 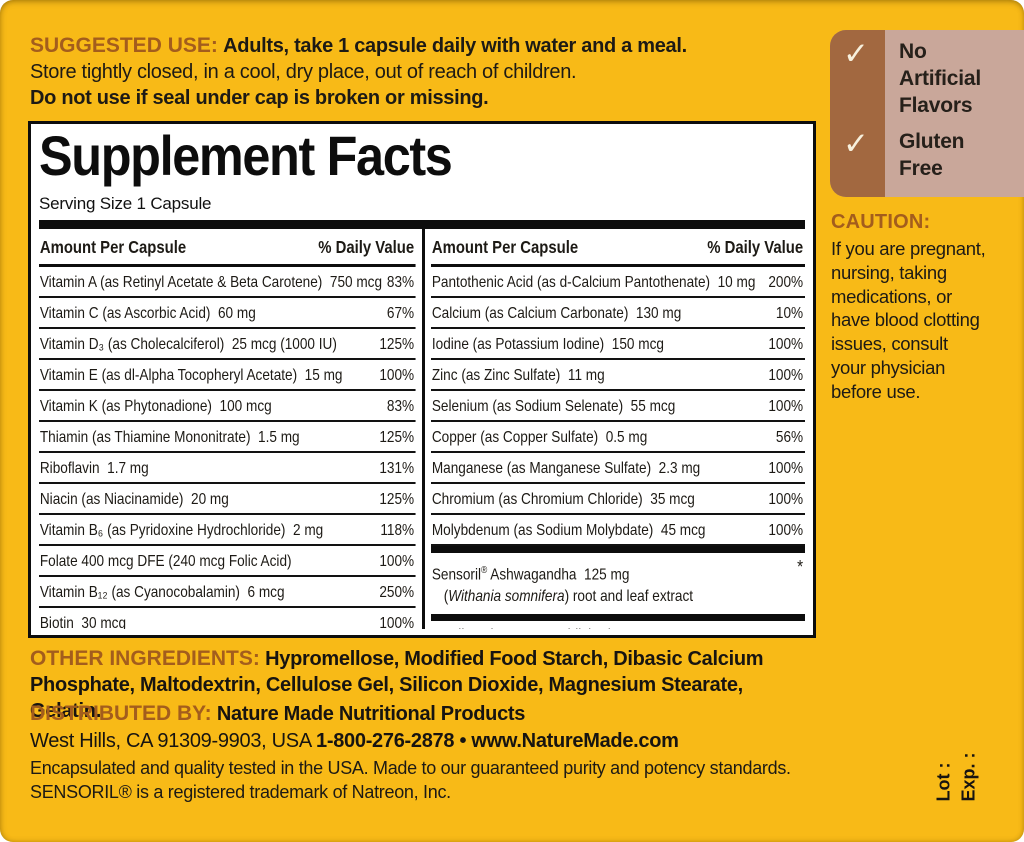 I want to click on fact-dv: 56%, so click(x=789, y=437).